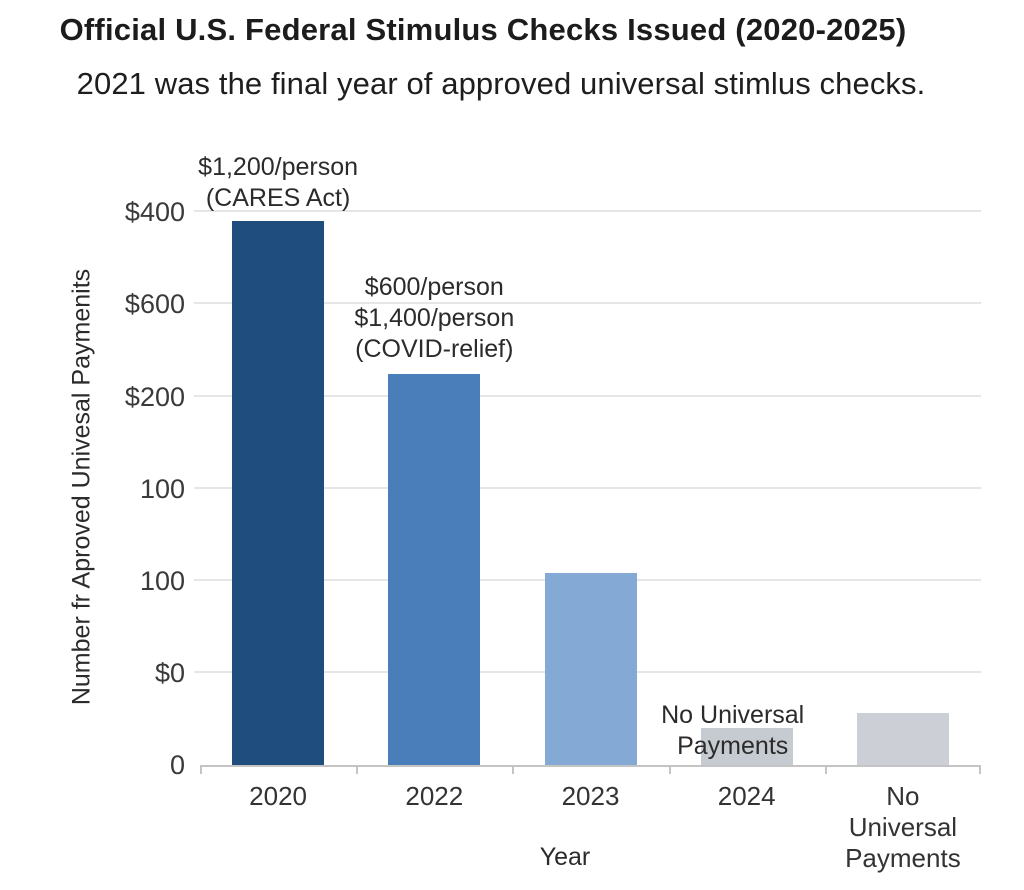  Describe the element at coordinates (902, 739) in the screenshot. I see `bar-no-universal-payments` at that location.